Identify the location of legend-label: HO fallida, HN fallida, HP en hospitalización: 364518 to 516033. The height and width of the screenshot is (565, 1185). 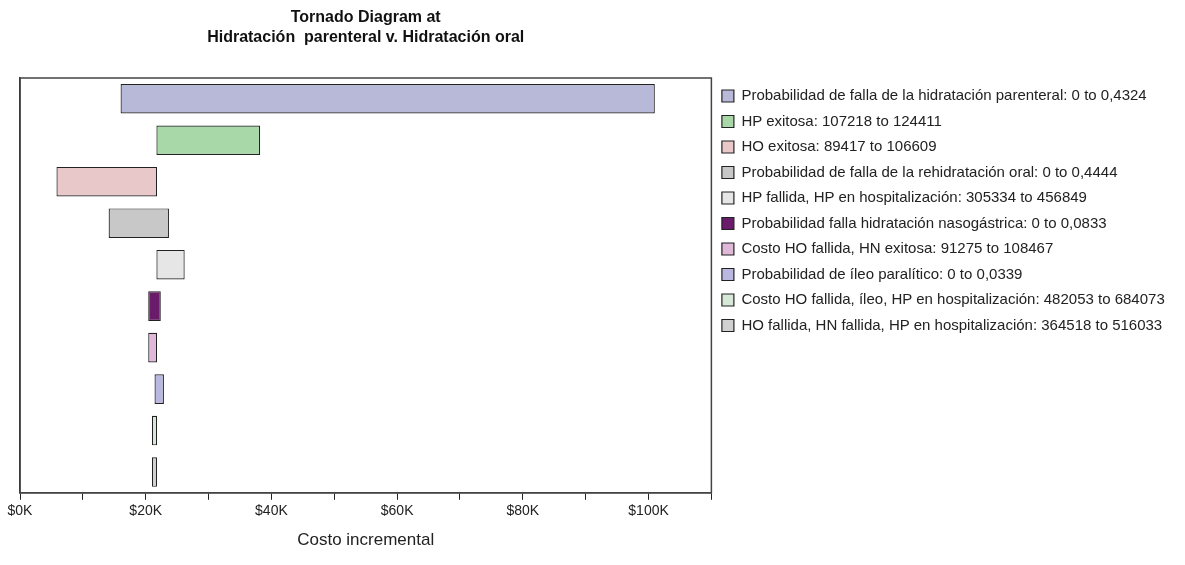
(952, 324).